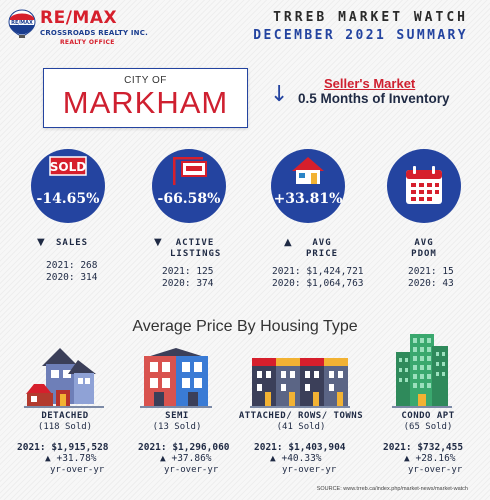  I want to click on housing-pct-value-attached: +40.33%, so click(301, 458).